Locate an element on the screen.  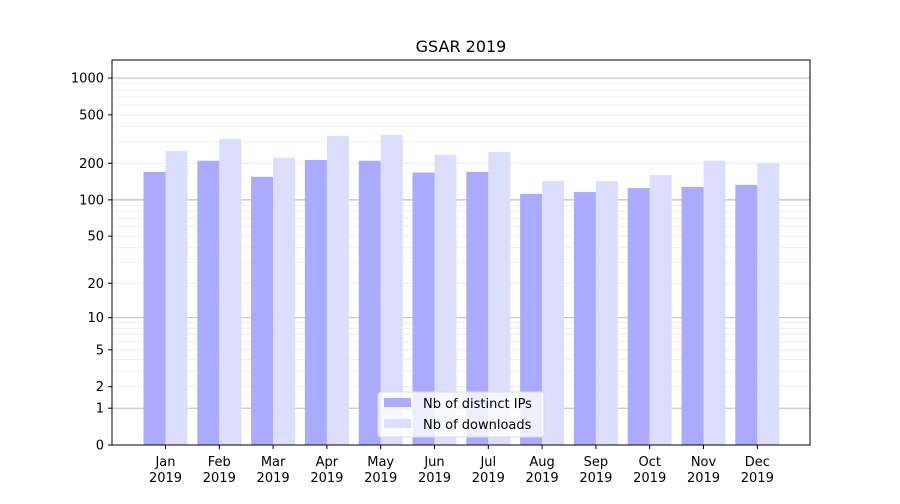
legend-box is located at coordinates (461, 414).